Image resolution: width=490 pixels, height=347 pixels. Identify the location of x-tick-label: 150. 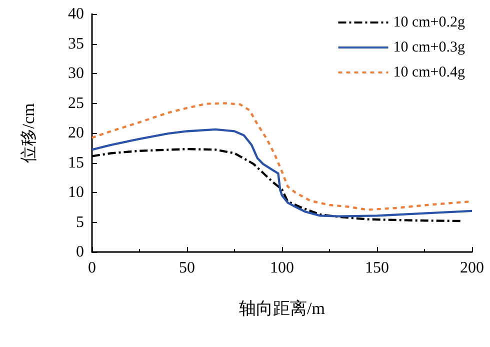
(377, 268).